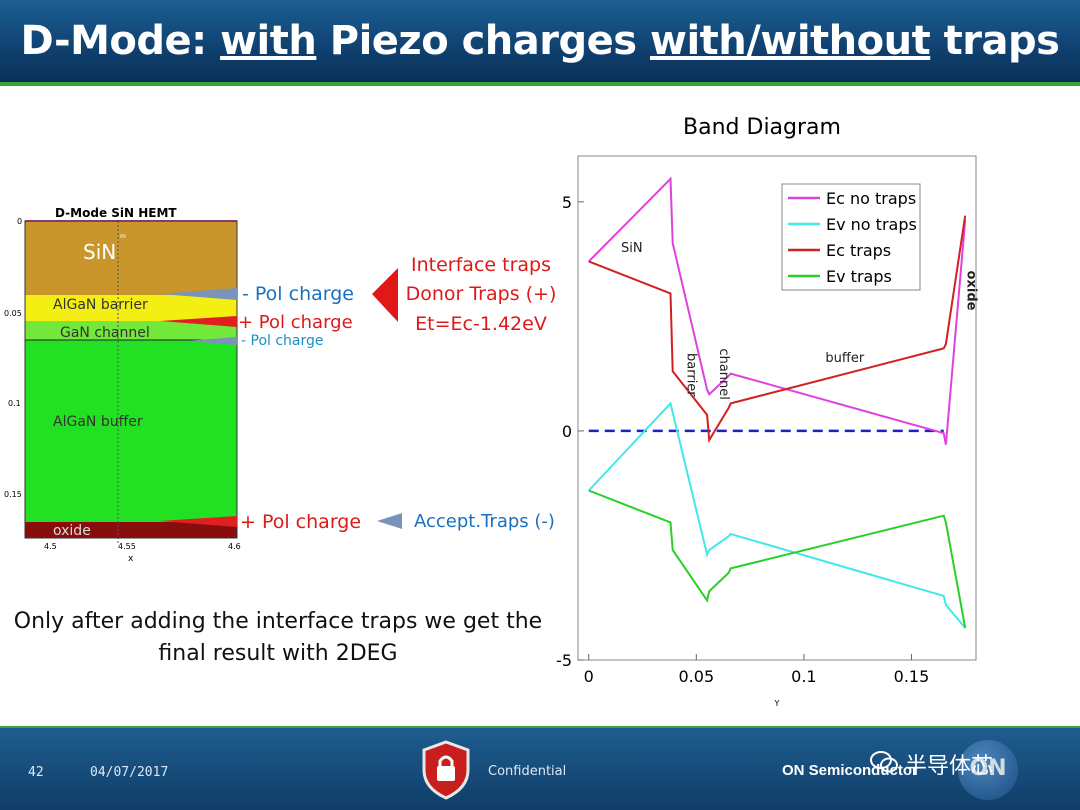 This screenshot has width=1080, height=810. Describe the element at coordinates (105, 333) in the screenshot. I see `layer-label-gan-channel: GaN channel` at that location.